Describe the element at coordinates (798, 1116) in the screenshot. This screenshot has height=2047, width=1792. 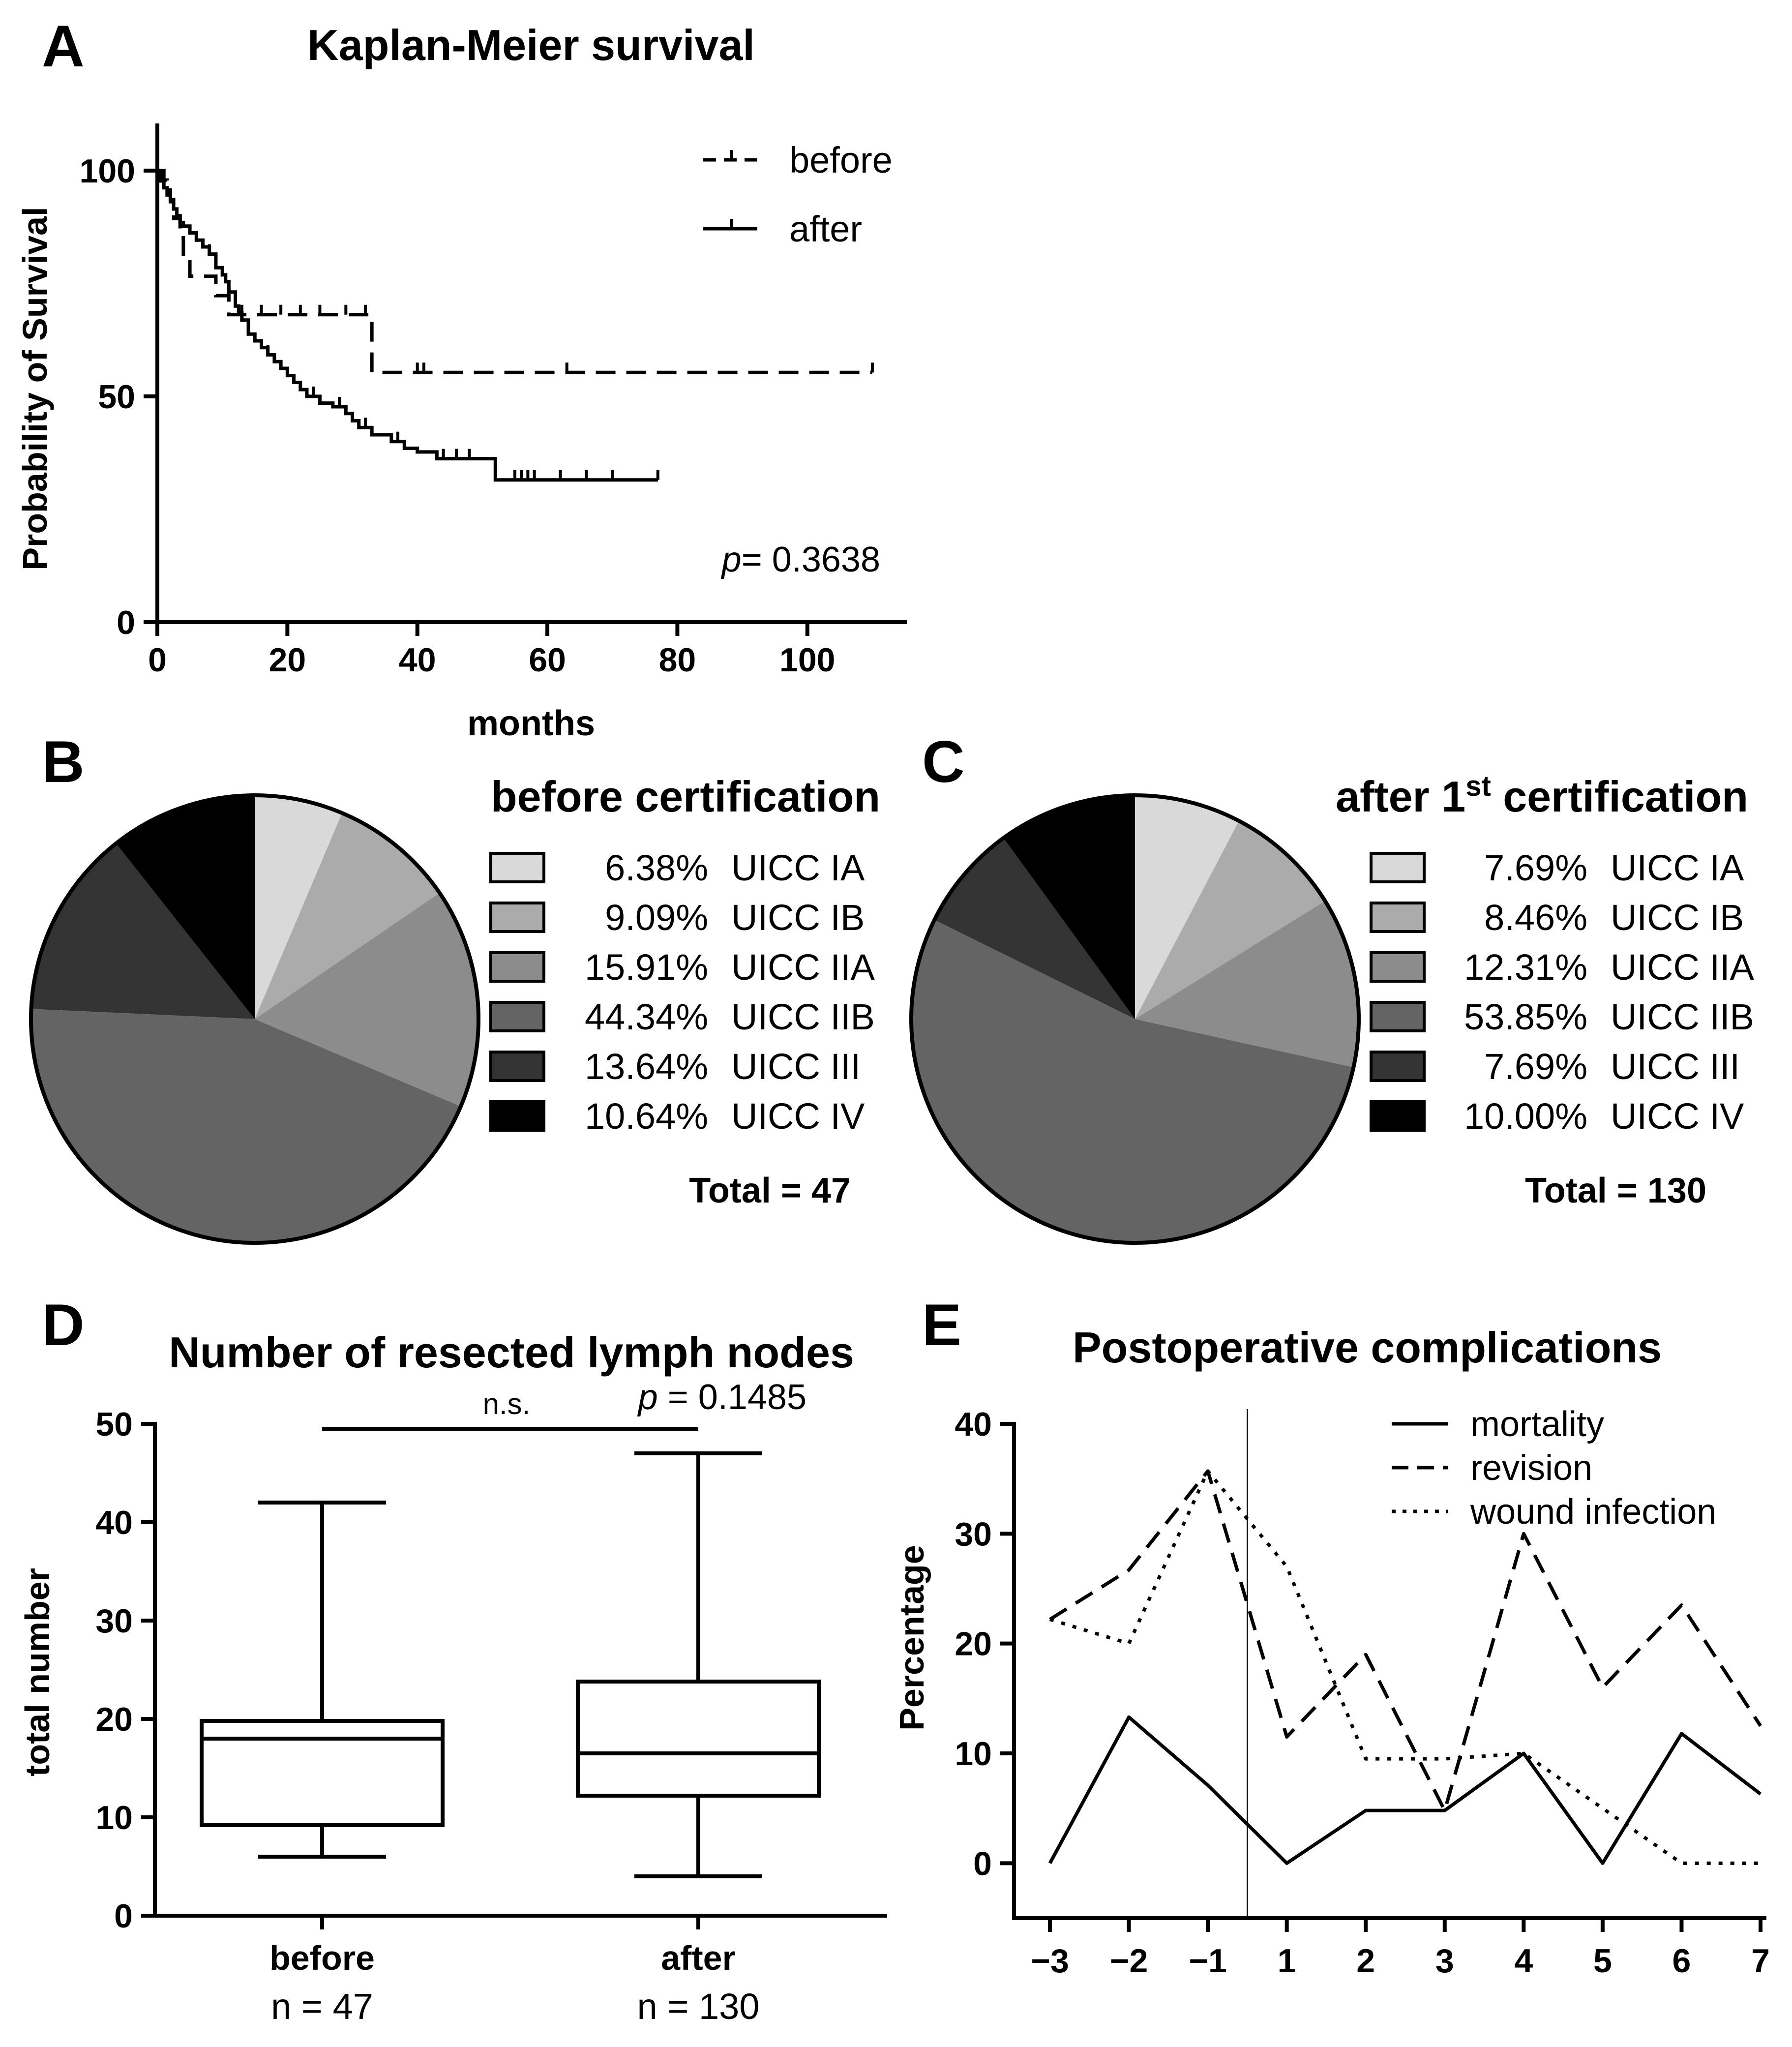
I see `chart-b-legend-label: UICC IV` at that location.